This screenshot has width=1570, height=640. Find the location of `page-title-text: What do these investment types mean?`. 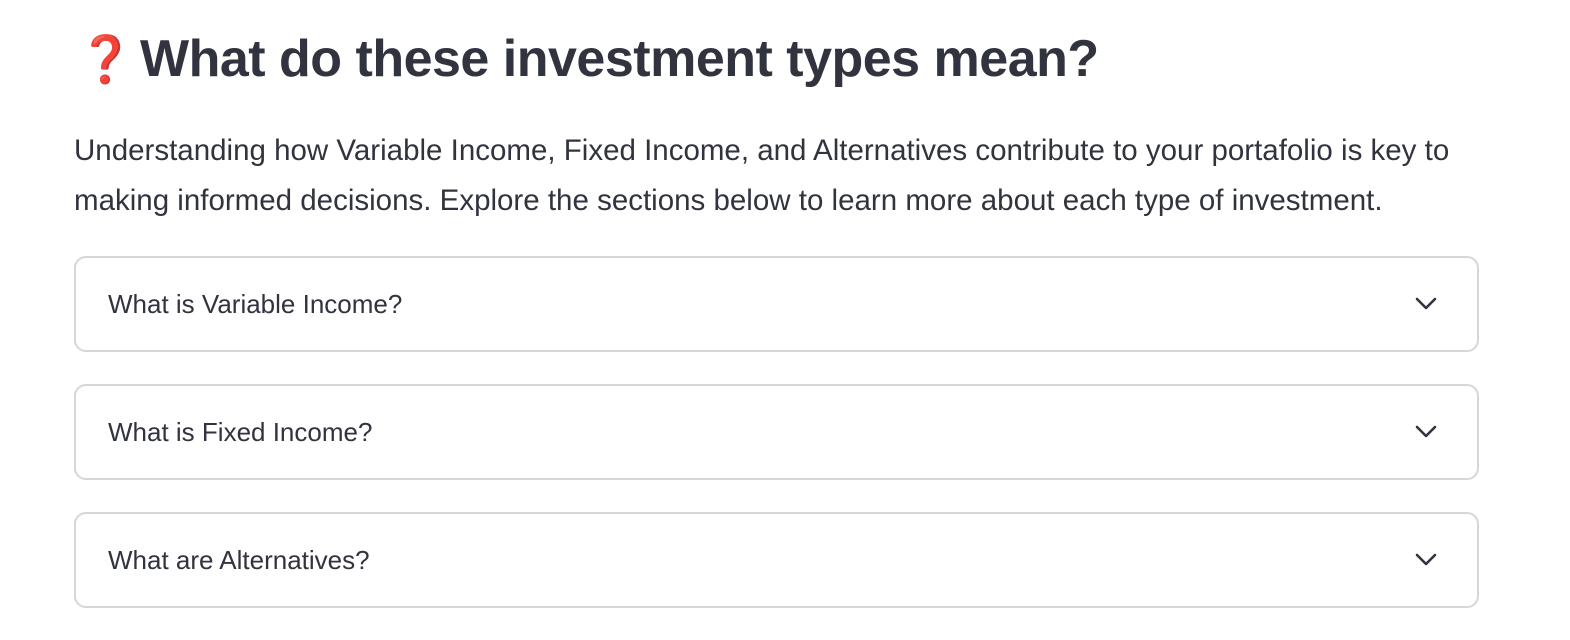

page-title-text: What do these investment types mean? is located at coordinates (619, 59).